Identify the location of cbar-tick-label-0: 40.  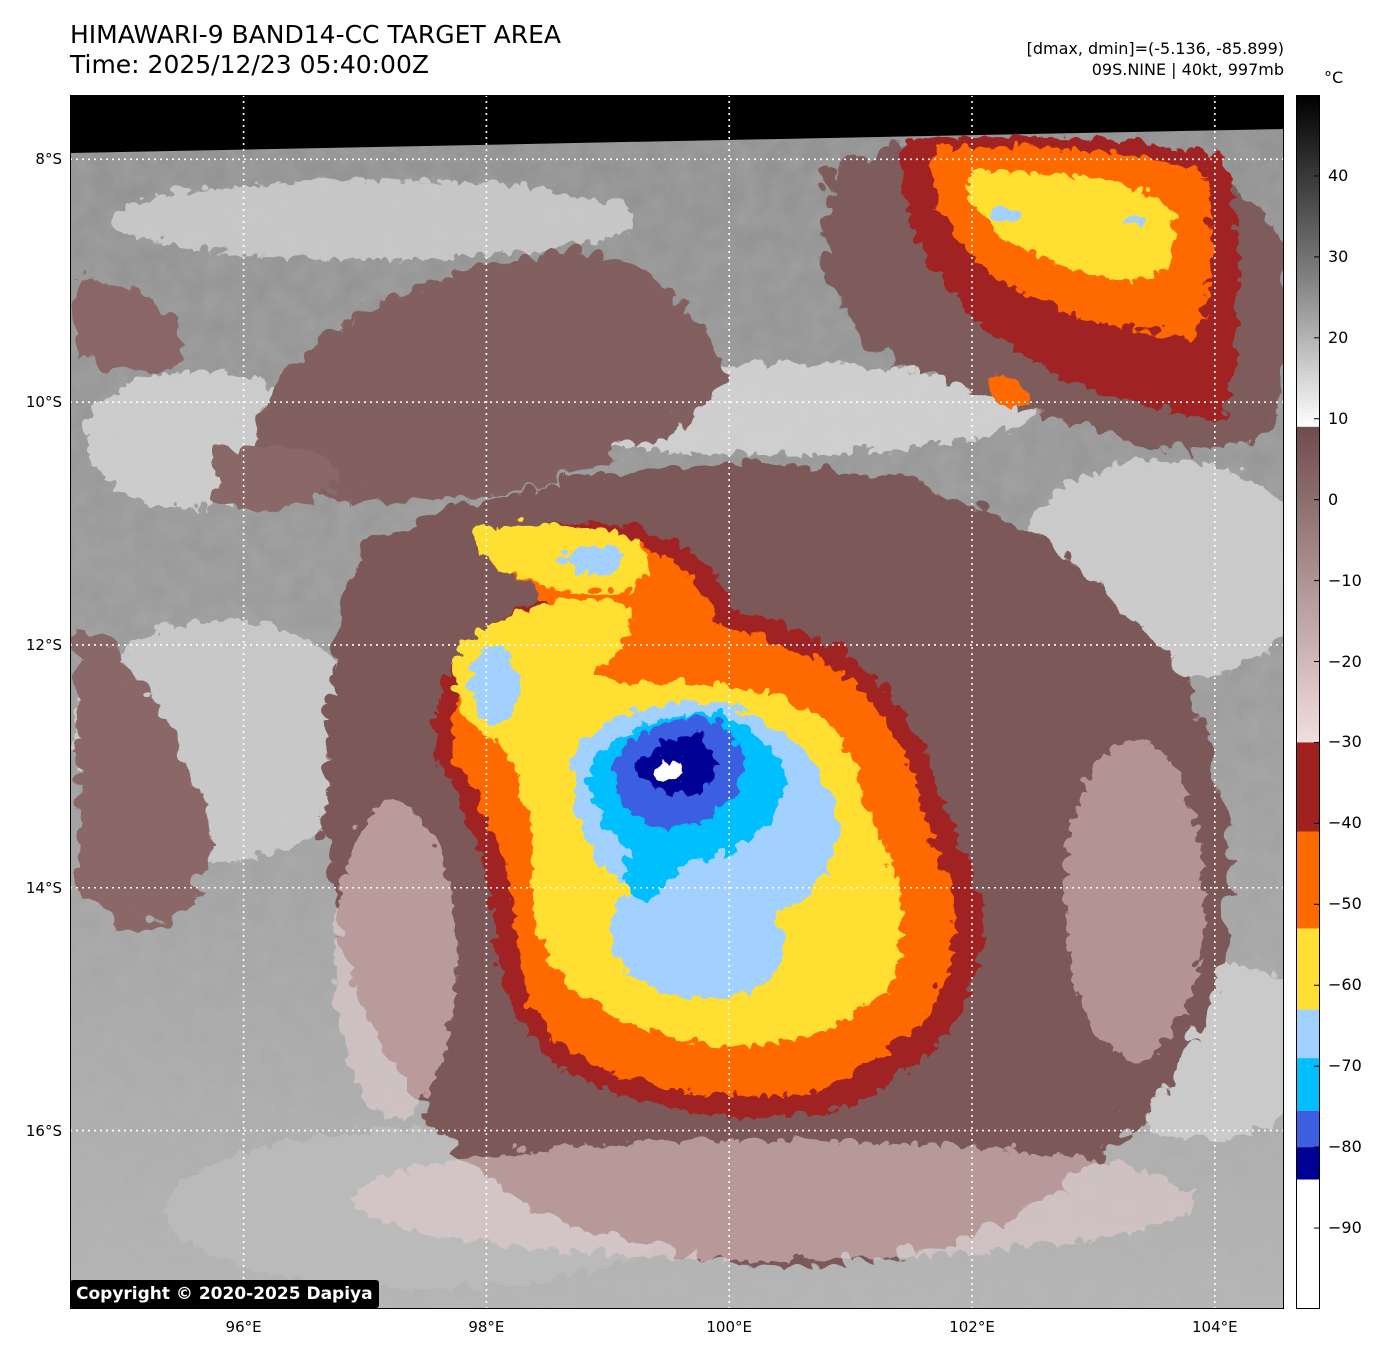
(1338, 175).